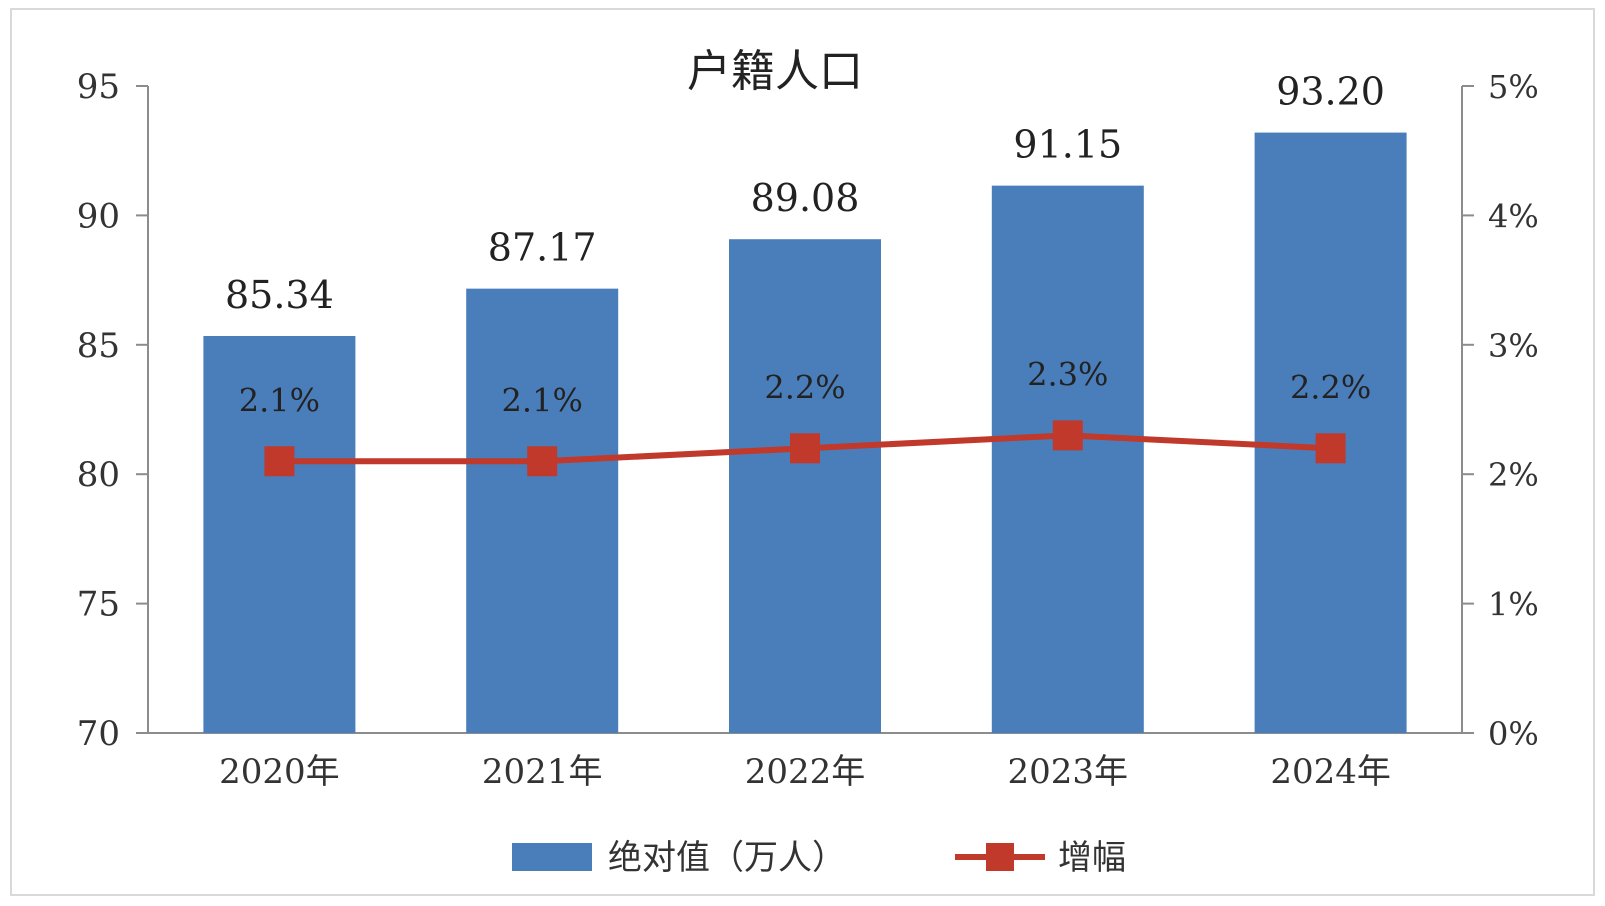  Describe the element at coordinates (805, 198) in the screenshot. I see `bar-value-label: 89.08` at that location.